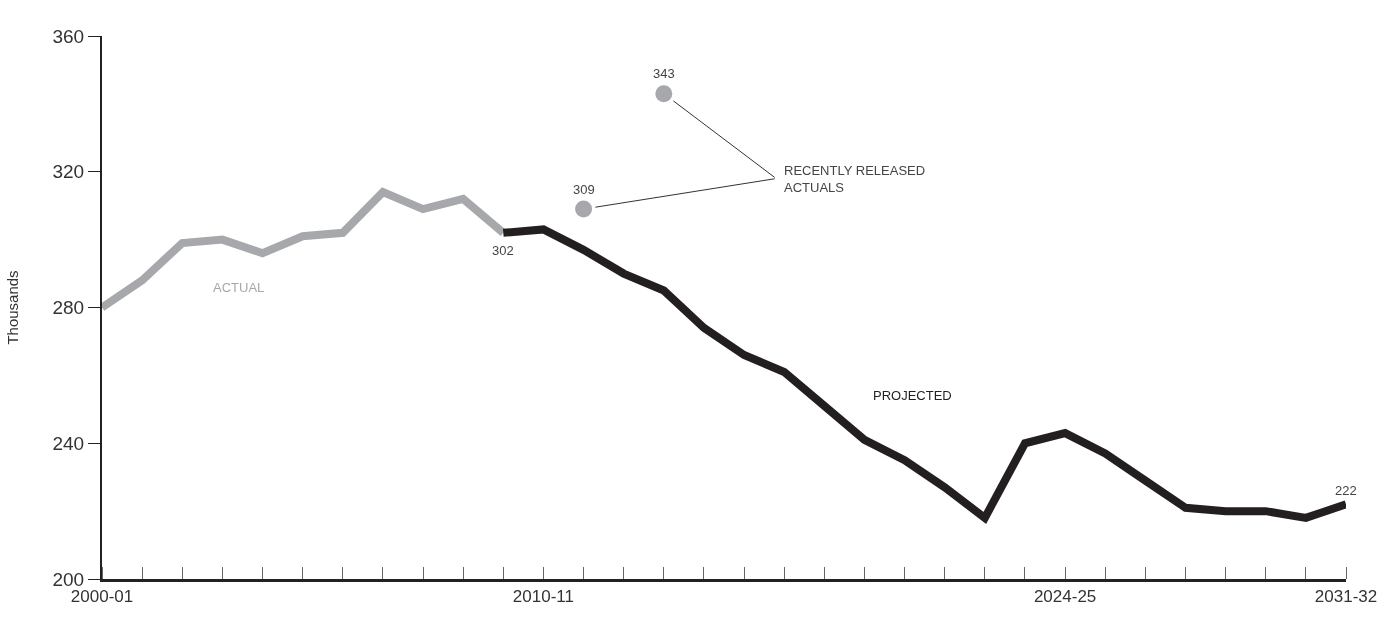 The image size is (1389, 639). Describe the element at coordinates (912, 395) in the screenshot. I see `text: PROJECTED` at that location.